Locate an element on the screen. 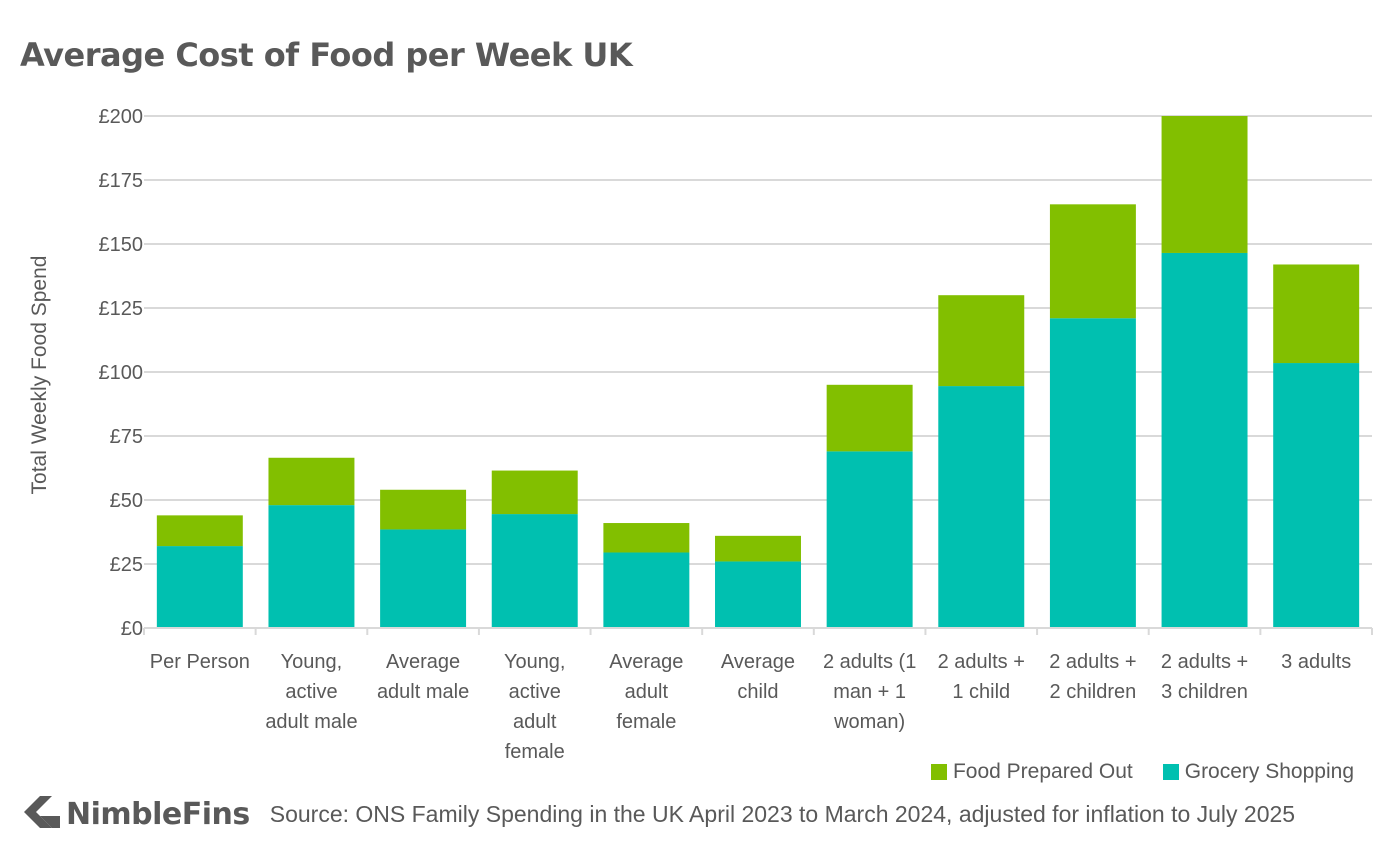 The width and height of the screenshot is (1400, 852). bar-food-prepared-out-2-adults-1-man-1-woman is located at coordinates (869, 418).